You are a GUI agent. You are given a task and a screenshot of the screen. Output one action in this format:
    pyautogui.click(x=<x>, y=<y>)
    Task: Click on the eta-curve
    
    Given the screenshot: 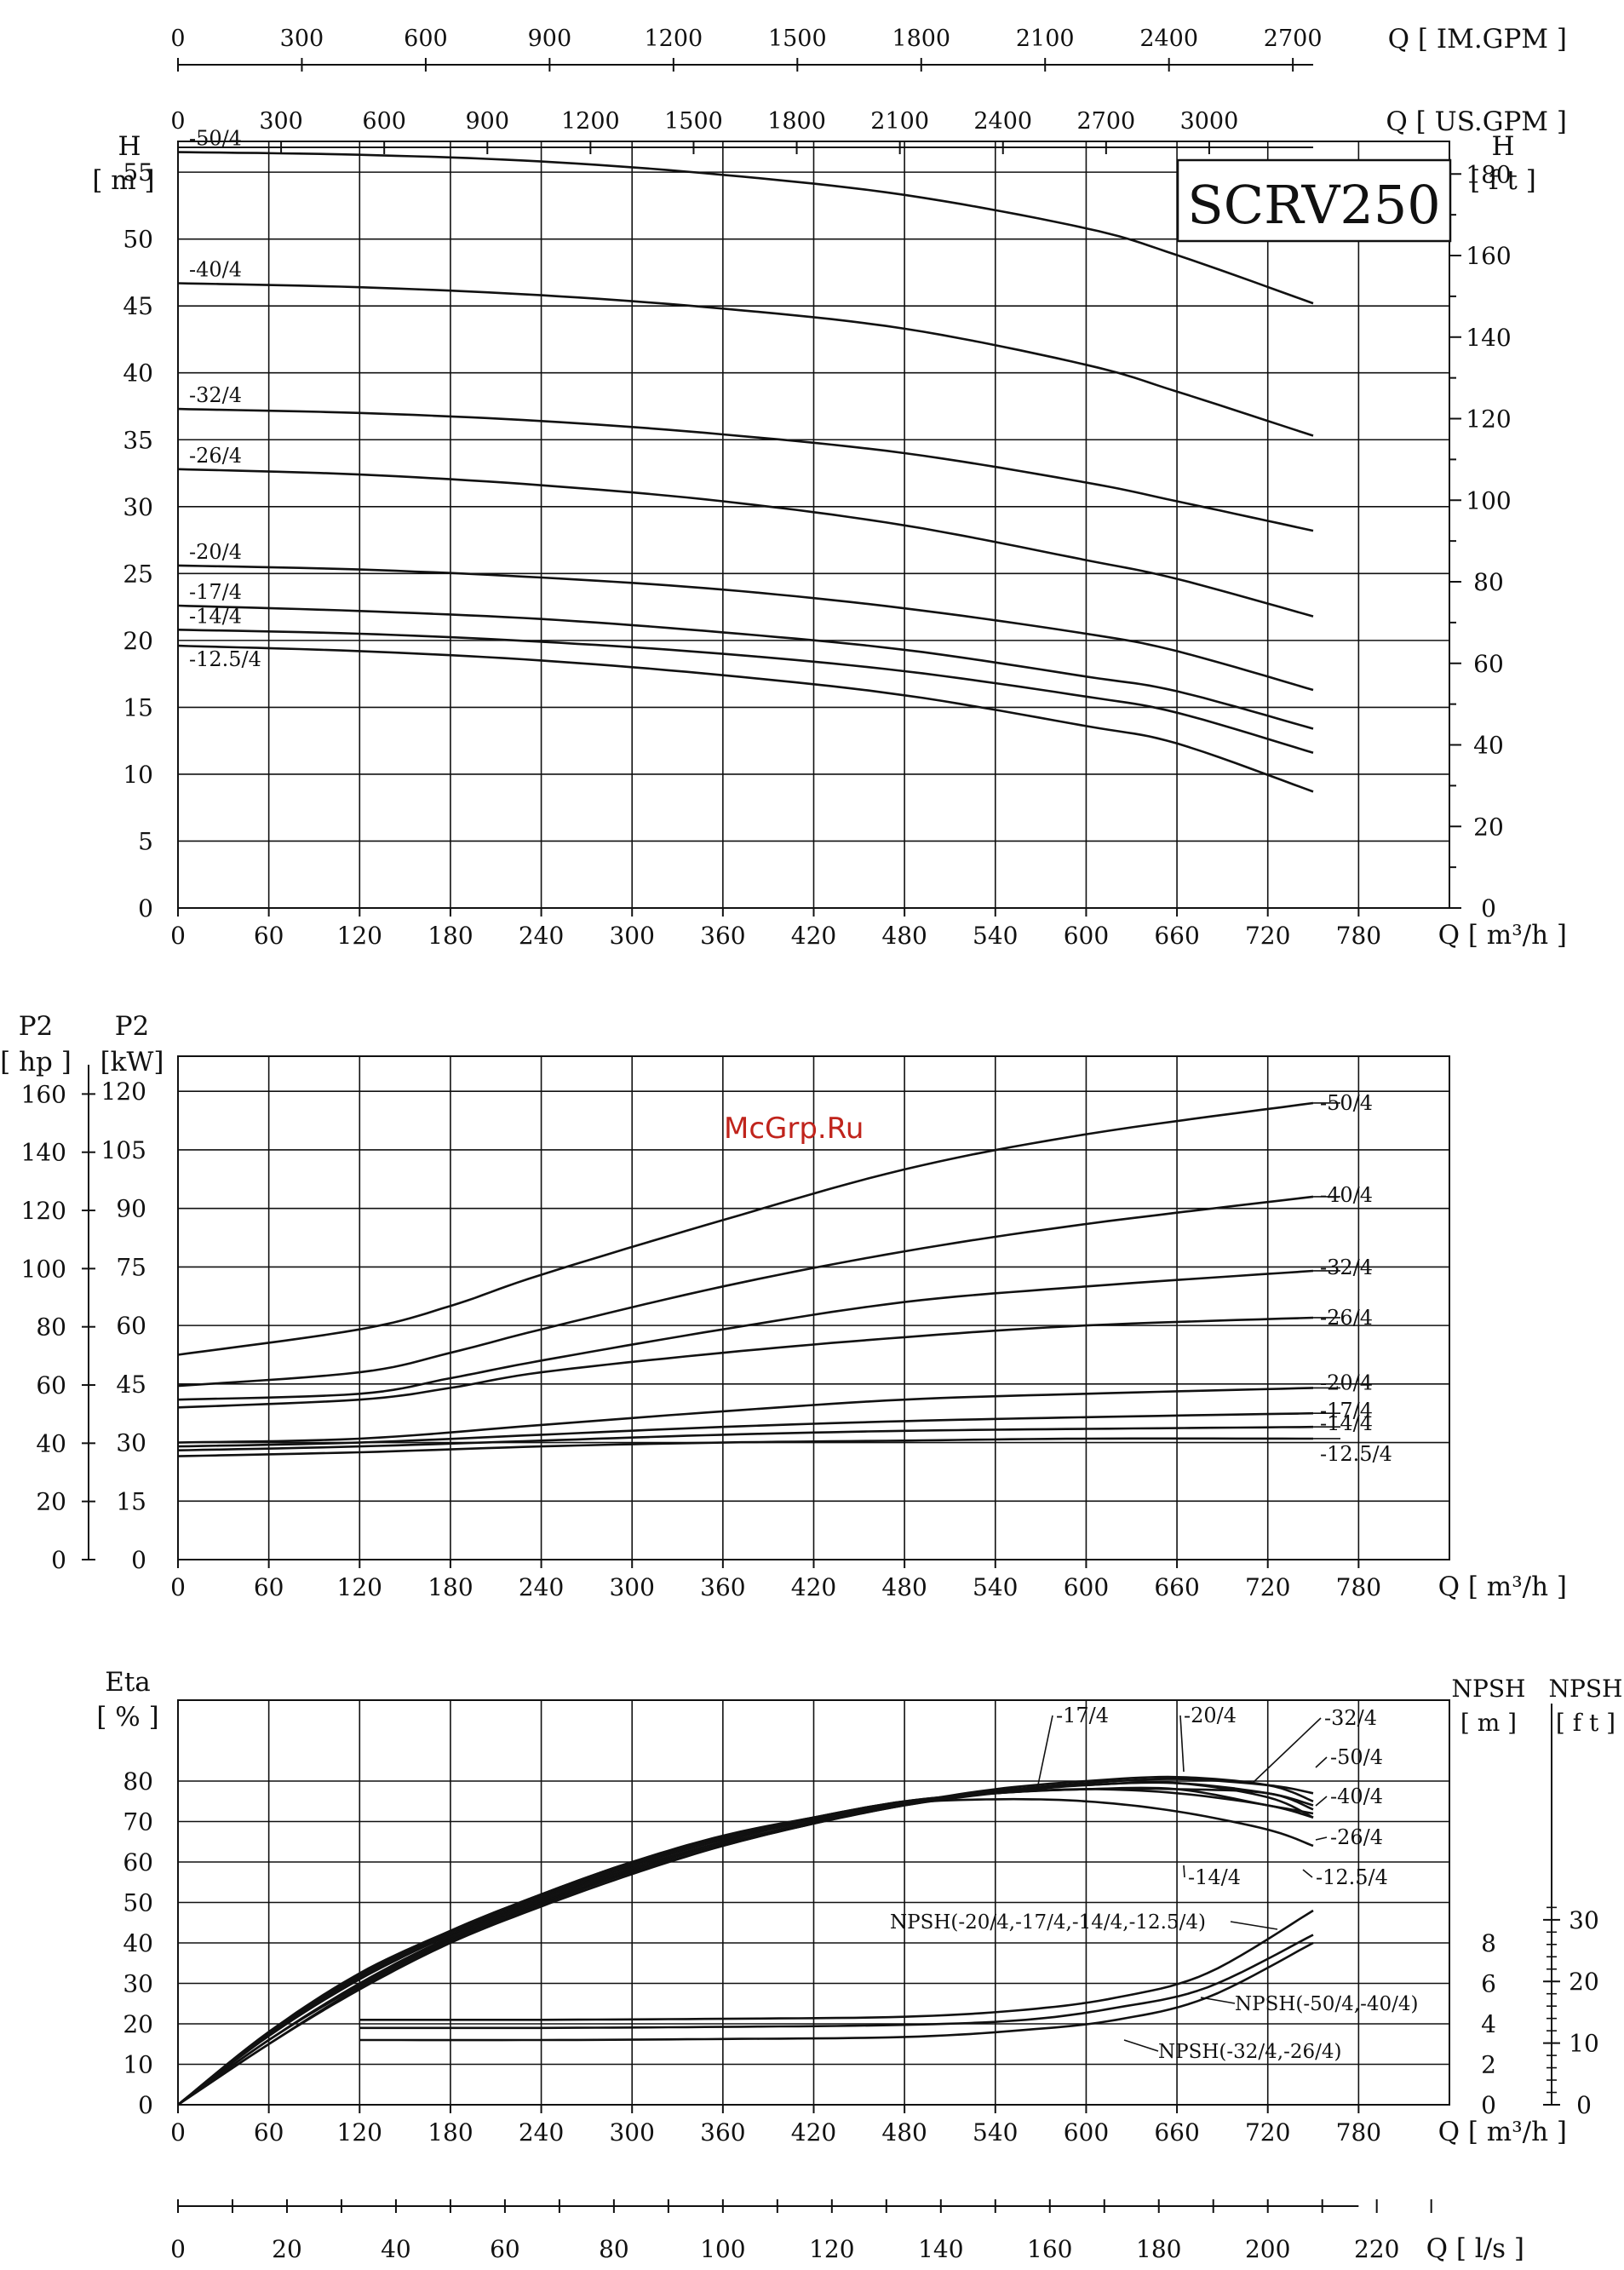 What is the action you would take?
    pyautogui.click(x=745, y=1943)
    